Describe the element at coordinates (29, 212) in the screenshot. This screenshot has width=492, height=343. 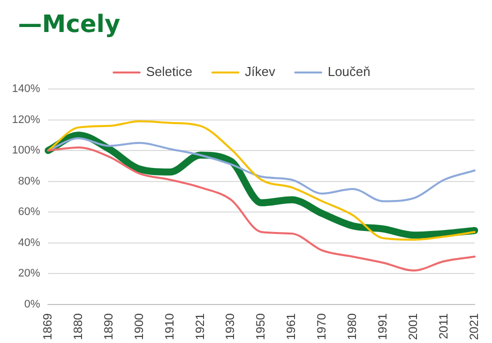
I see `y-tick-label: 60%` at that location.